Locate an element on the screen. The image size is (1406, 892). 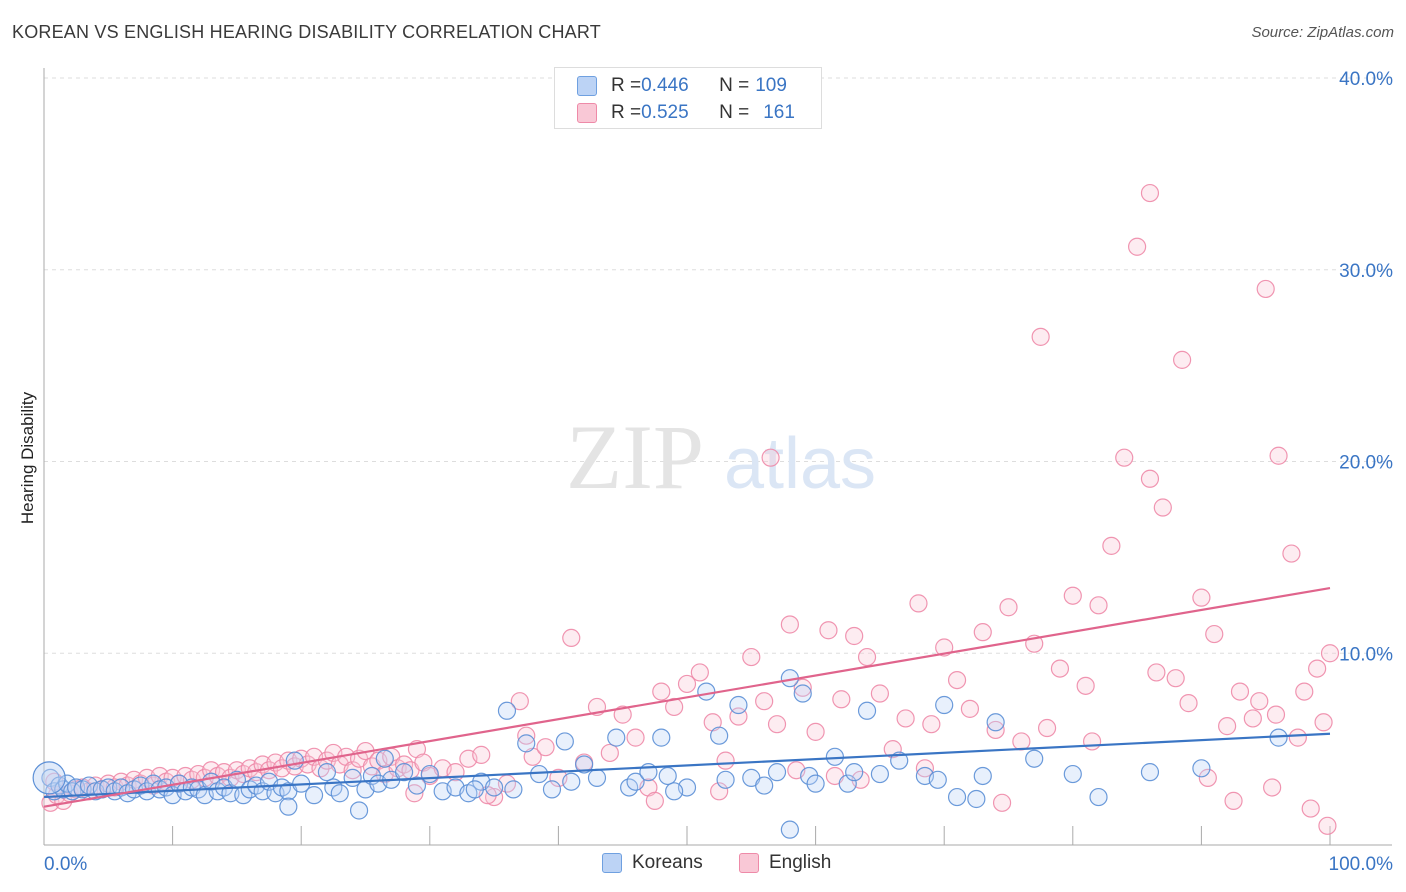
n-value: 109 is located at coordinates (771, 85).